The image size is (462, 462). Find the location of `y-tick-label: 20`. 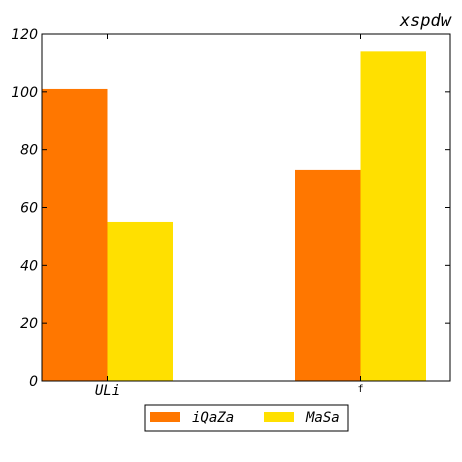

y-tick-label: 20 is located at coordinates (29, 324).